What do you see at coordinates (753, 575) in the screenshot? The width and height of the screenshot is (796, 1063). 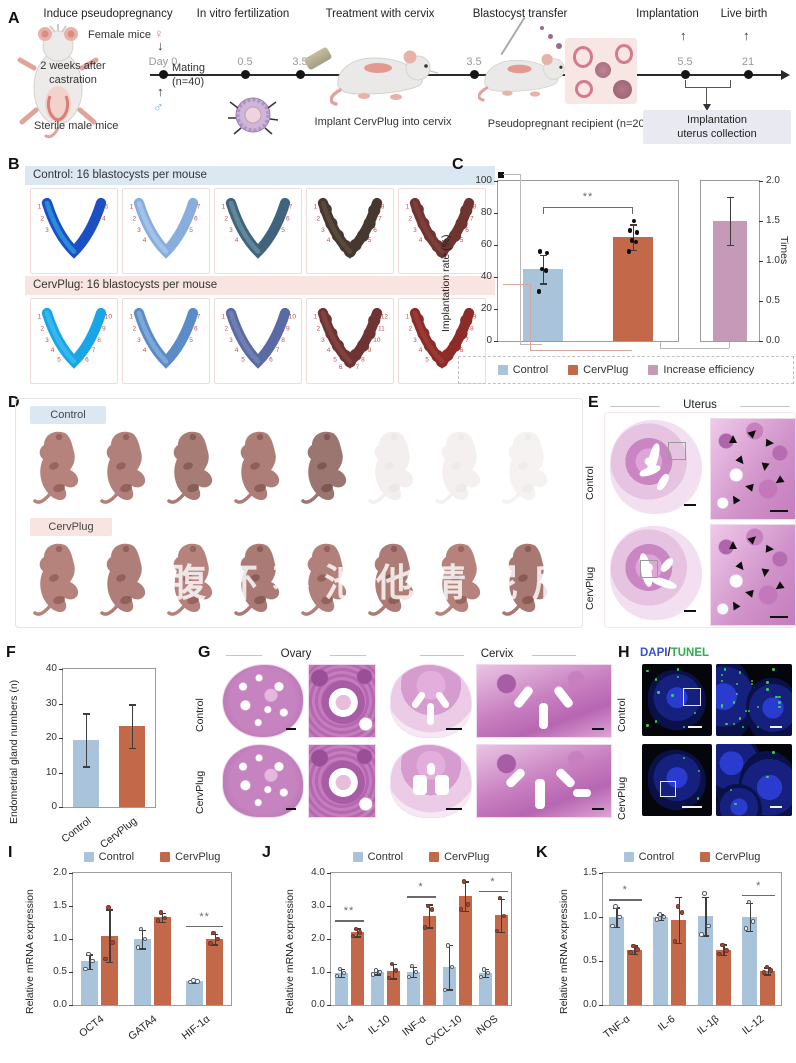 I see `uterus-detail-image-cervplug` at bounding box center [753, 575].